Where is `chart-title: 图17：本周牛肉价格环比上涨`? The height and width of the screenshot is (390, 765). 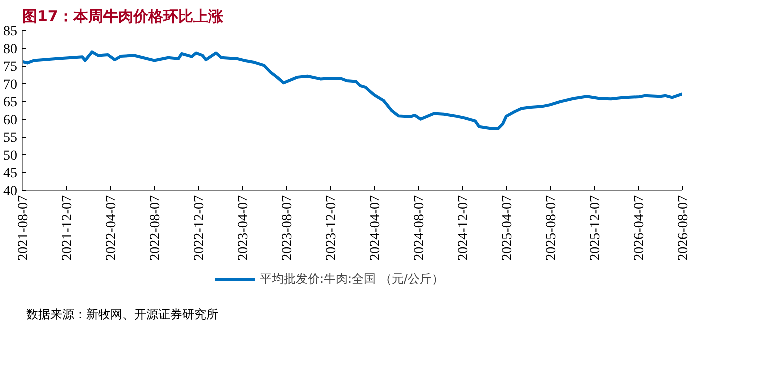
chart-title: 图17：本周牛肉价格环比上涨 is located at coordinates (123, 17).